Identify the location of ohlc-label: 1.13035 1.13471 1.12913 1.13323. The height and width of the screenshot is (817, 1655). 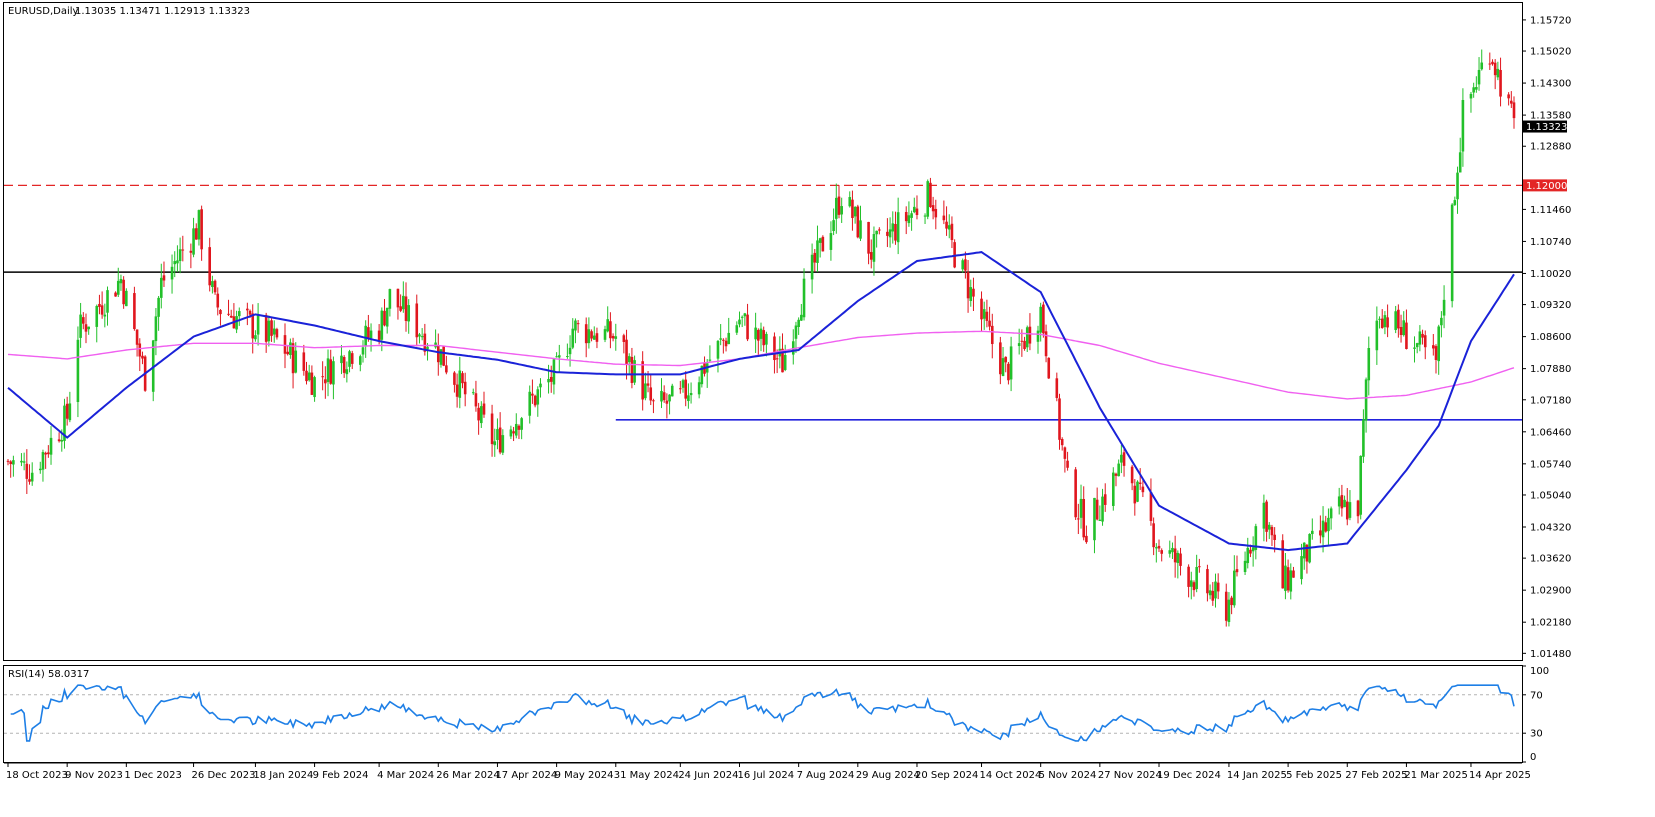
(162, 11).